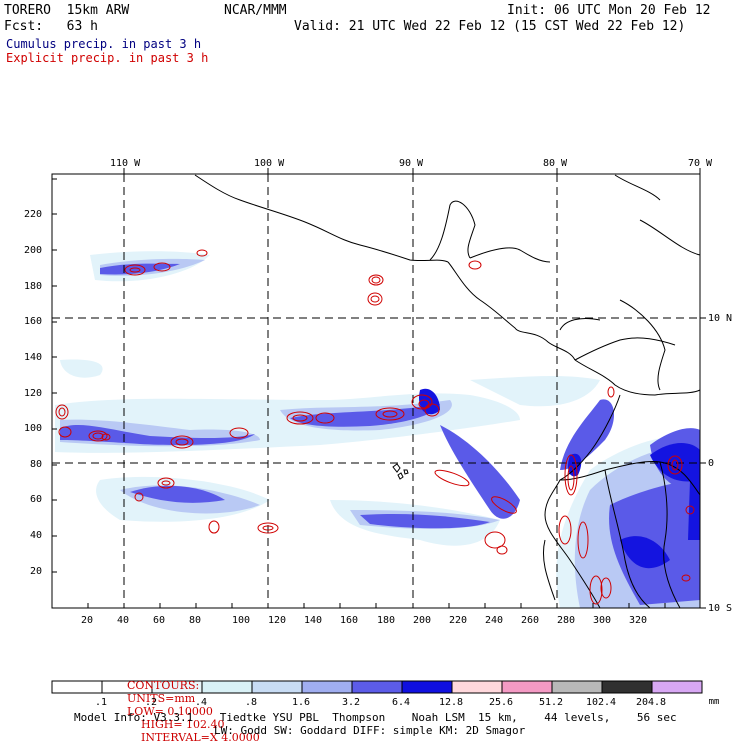 This screenshot has width=740, height=744. What do you see at coordinates (720, 608) in the screenshot?
I see `lat-label: 10 S` at bounding box center [720, 608].